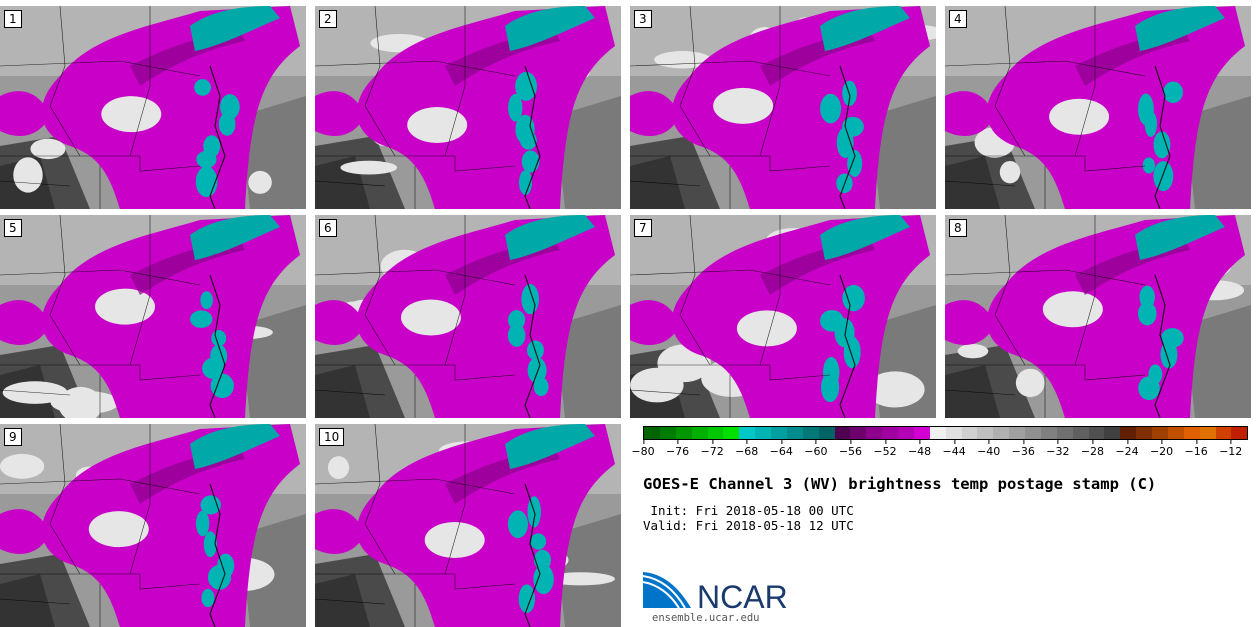  What do you see at coordinates (153, 107) in the screenshot?
I see `panel-1: 1` at bounding box center [153, 107].